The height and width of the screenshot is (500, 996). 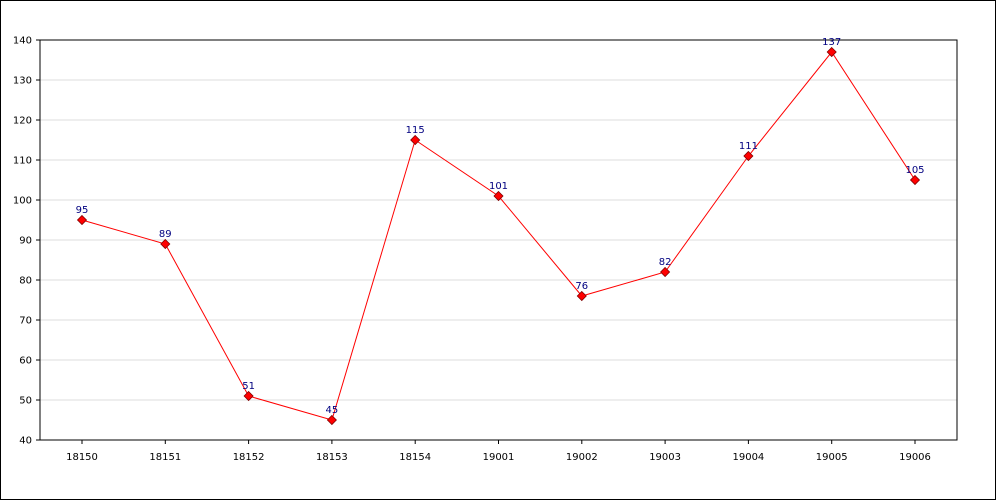 I want to click on y-tick-label: 100, so click(x=22, y=201).